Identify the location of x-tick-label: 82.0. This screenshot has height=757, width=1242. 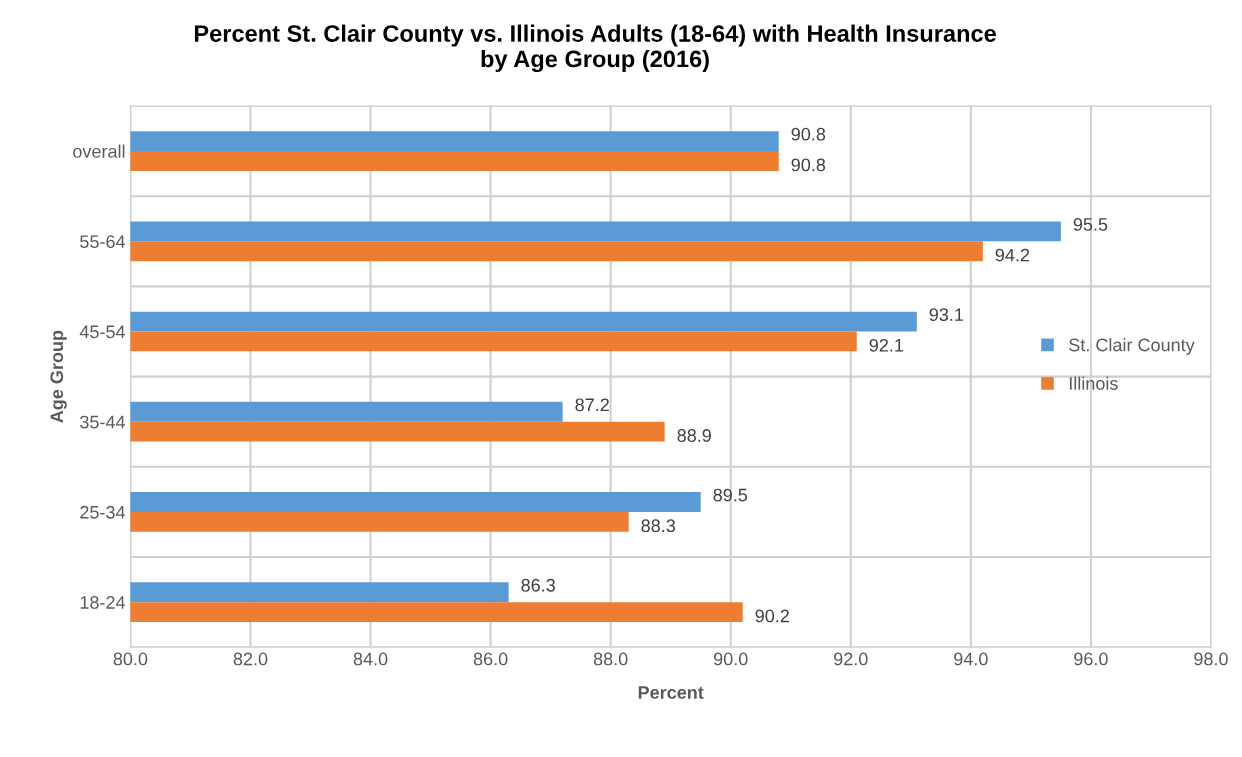
(250, 659).